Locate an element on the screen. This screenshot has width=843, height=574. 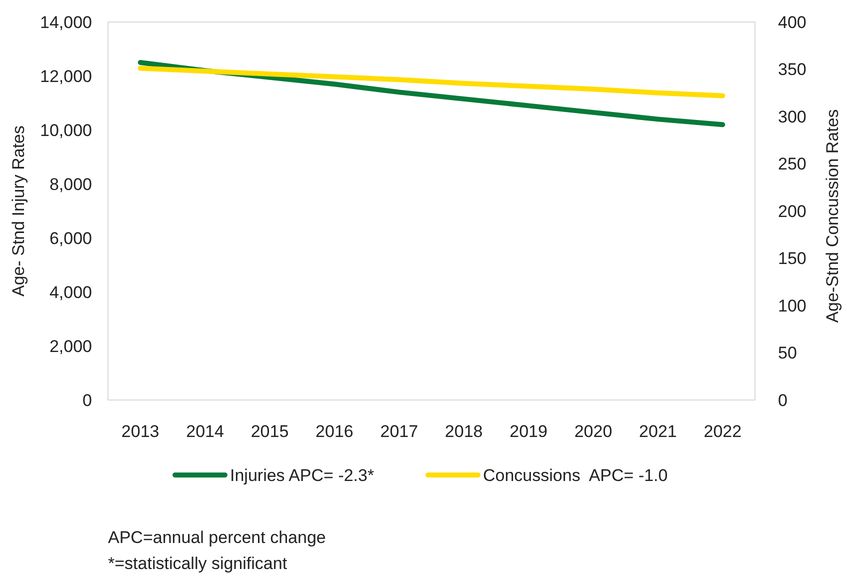
x-tick-label: 2017 is located at coordinates (399, 431).